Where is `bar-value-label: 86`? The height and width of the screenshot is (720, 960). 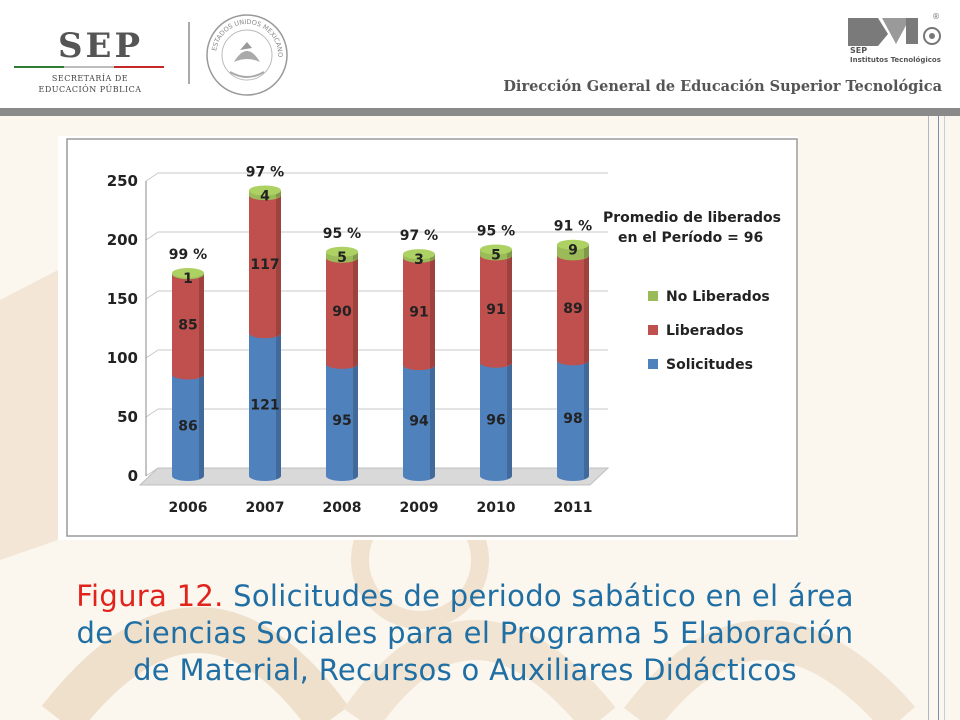 bar-value-label: 86 is located at coordinates (187, 426).